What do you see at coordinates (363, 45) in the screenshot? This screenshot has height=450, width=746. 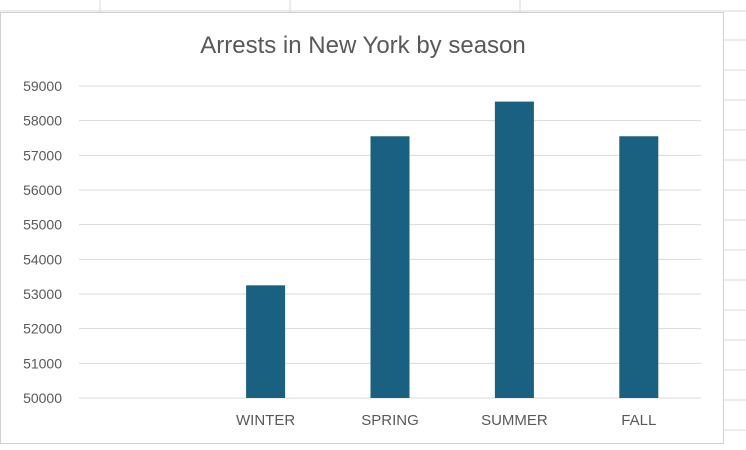 I see `chart-title: Arrests in New York by season` at bounding box center [363, 45].